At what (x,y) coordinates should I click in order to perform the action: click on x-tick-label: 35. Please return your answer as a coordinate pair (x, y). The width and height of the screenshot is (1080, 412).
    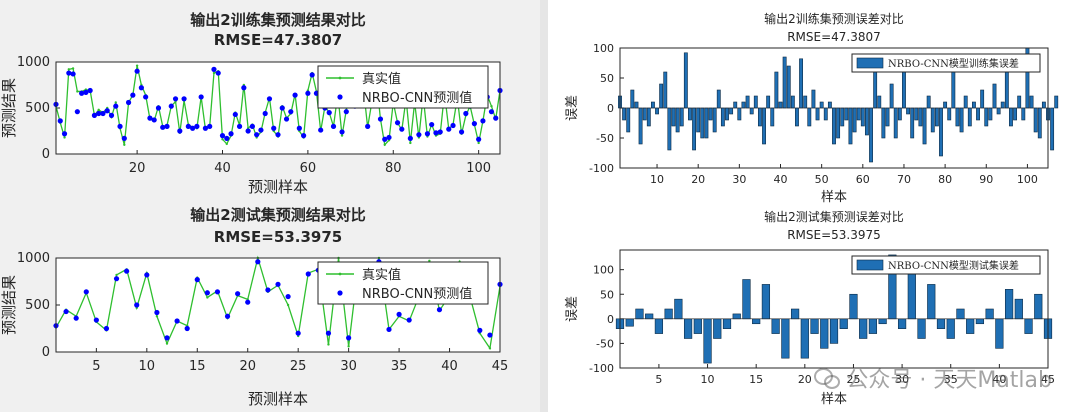
    Looking at the image, I should click on (399, 366).